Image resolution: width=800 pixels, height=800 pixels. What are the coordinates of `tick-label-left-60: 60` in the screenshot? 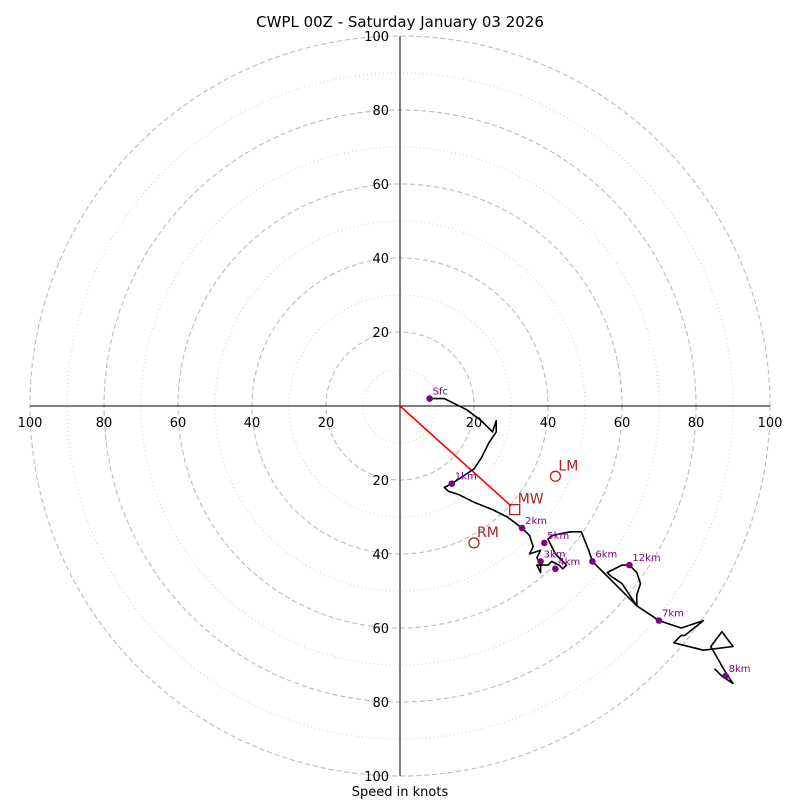 It's located at (178, 423).